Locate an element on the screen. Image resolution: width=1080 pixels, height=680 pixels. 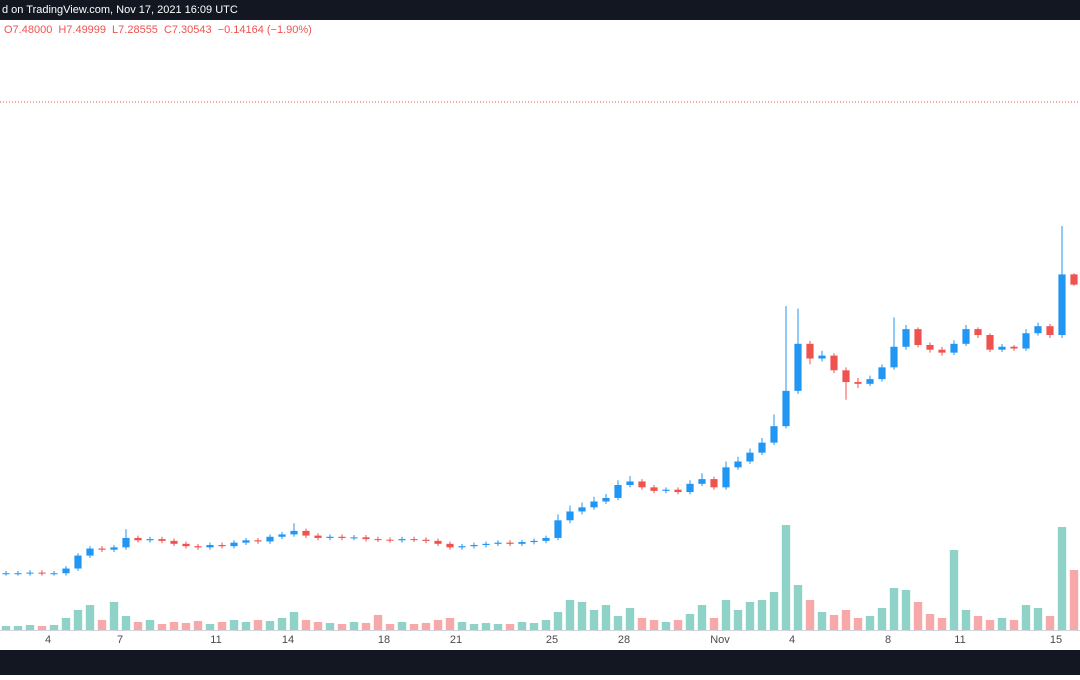
x-tick-label: 21 is located at coordinates (456, 640).